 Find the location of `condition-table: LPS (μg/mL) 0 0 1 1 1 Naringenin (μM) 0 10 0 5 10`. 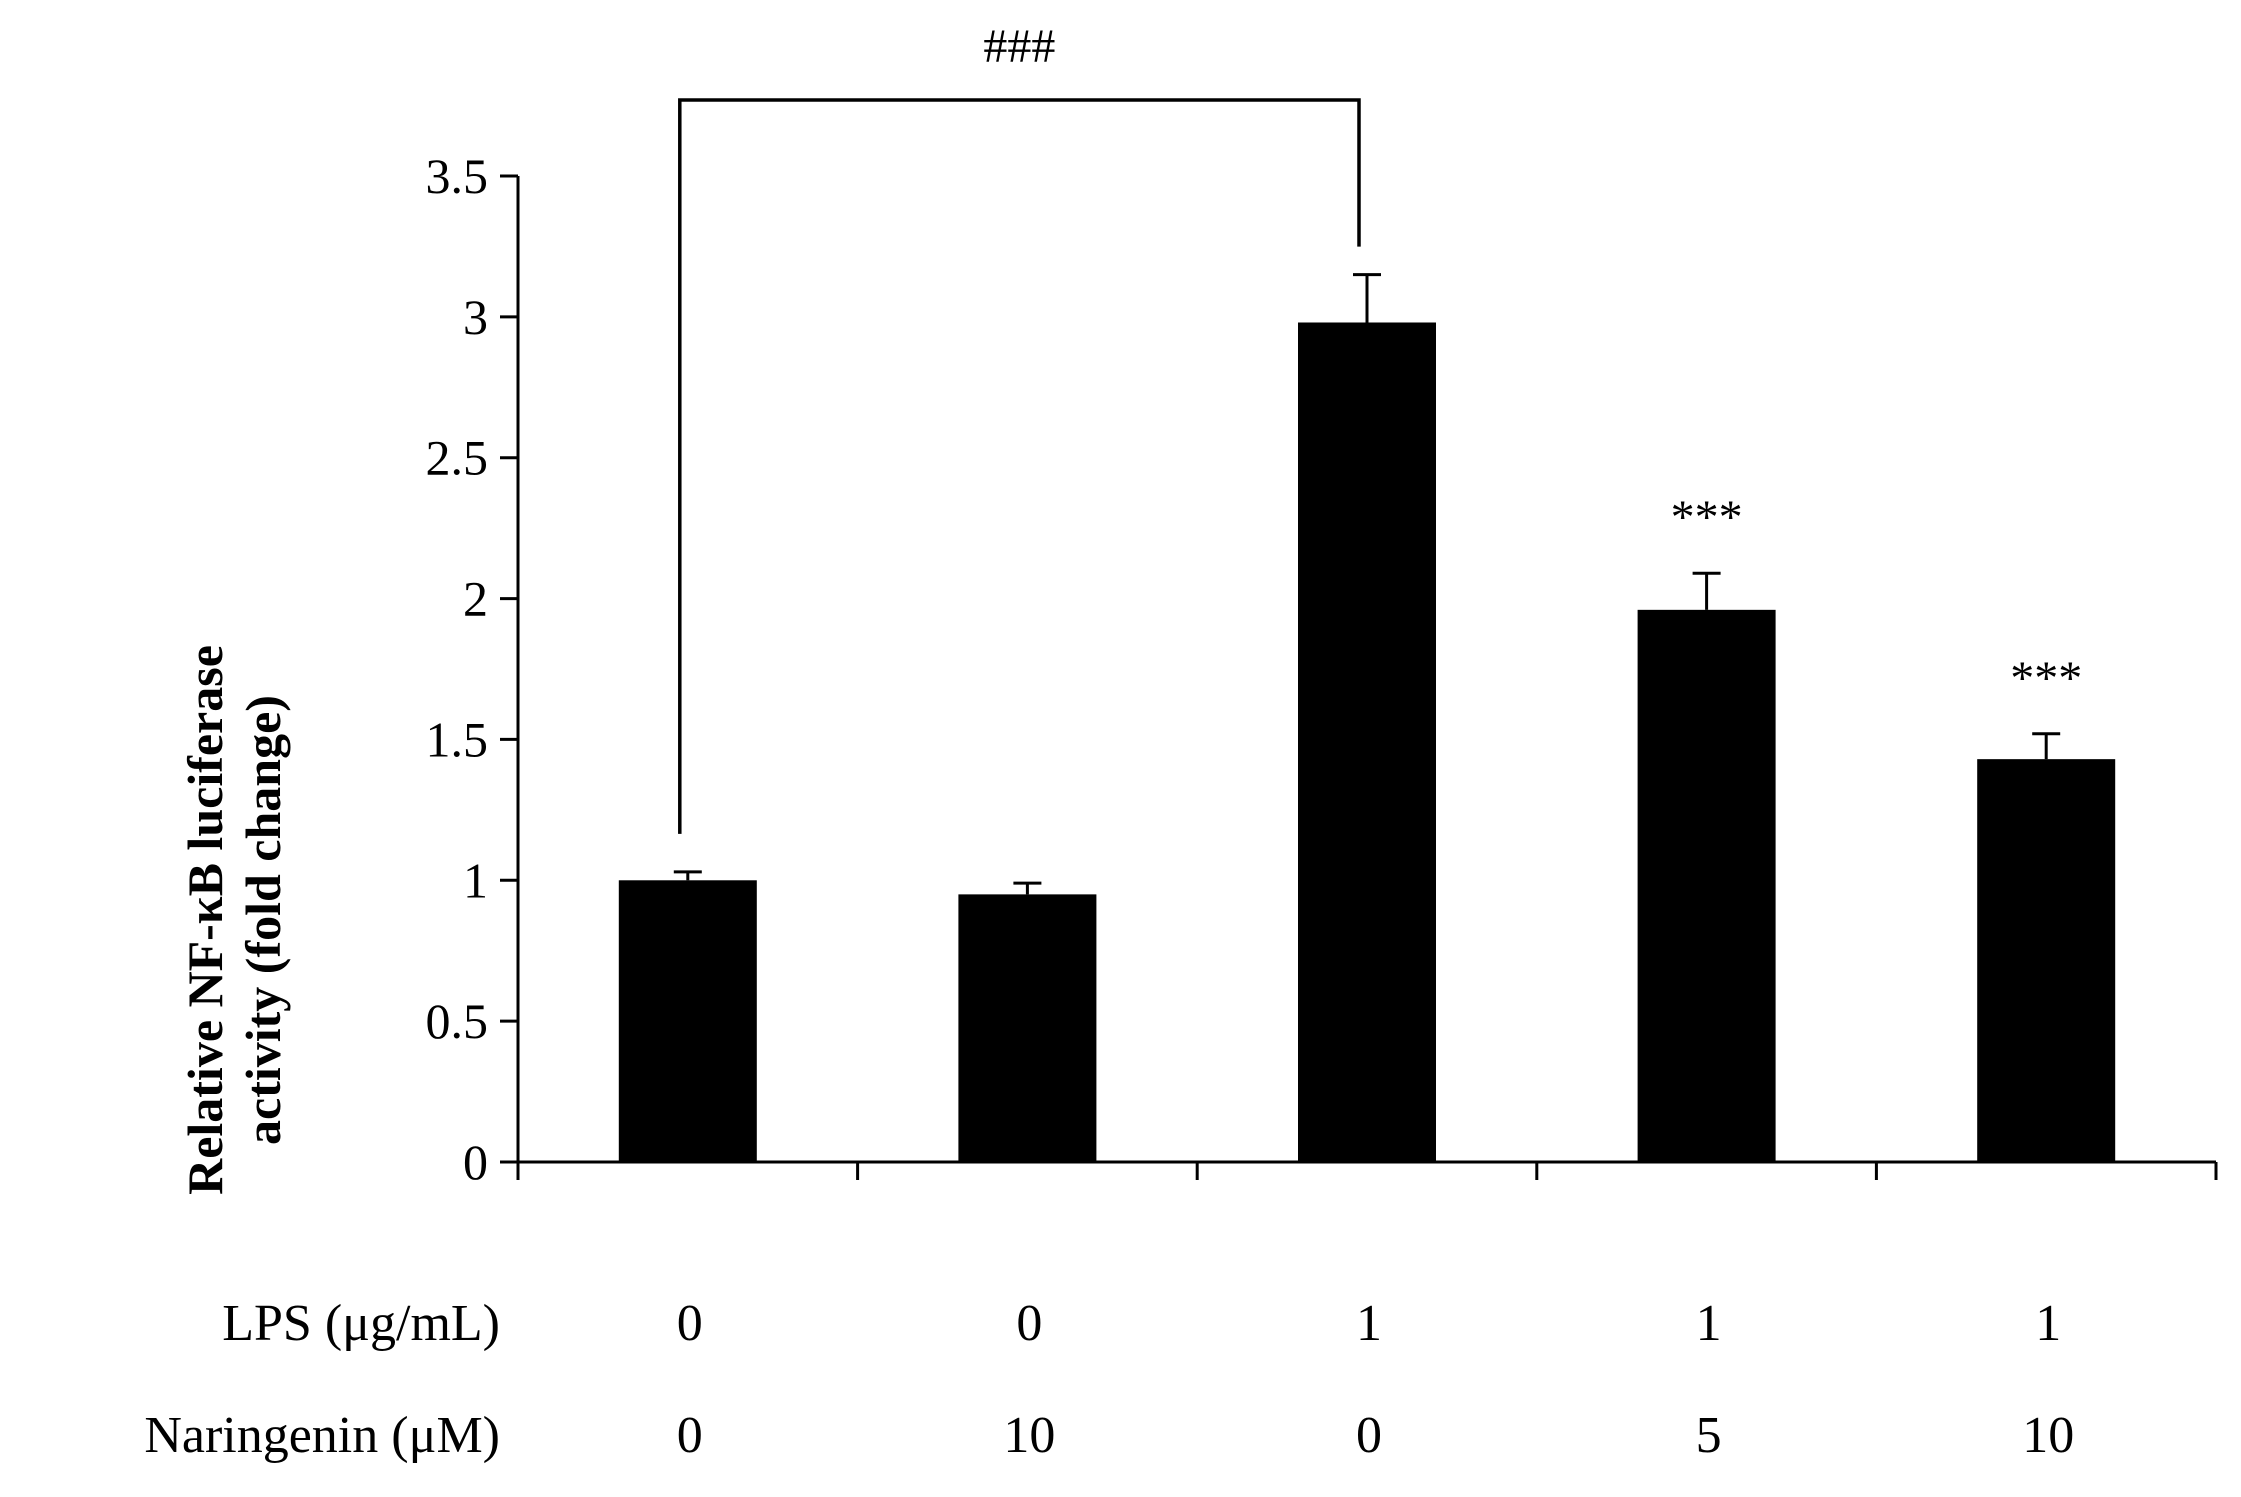

condition-table: LPS (μg/mL) 0 0 1 1 1 Naringenin (μM) 0 10 0 5 10 is located at coordinates (1109, 1379).